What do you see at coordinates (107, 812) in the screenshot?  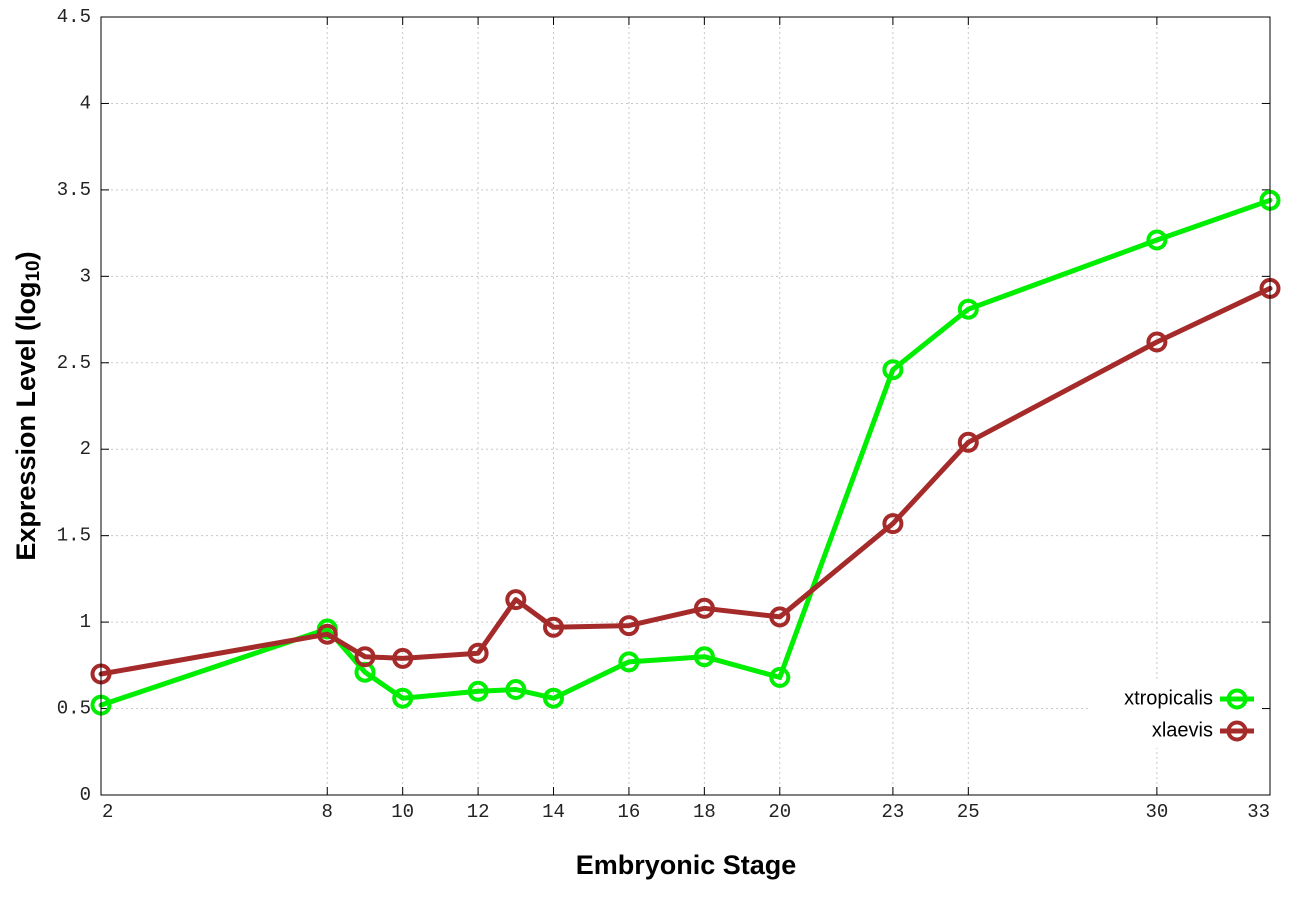 I see `x-tick-label: 2` at bounding box center [107, 812].